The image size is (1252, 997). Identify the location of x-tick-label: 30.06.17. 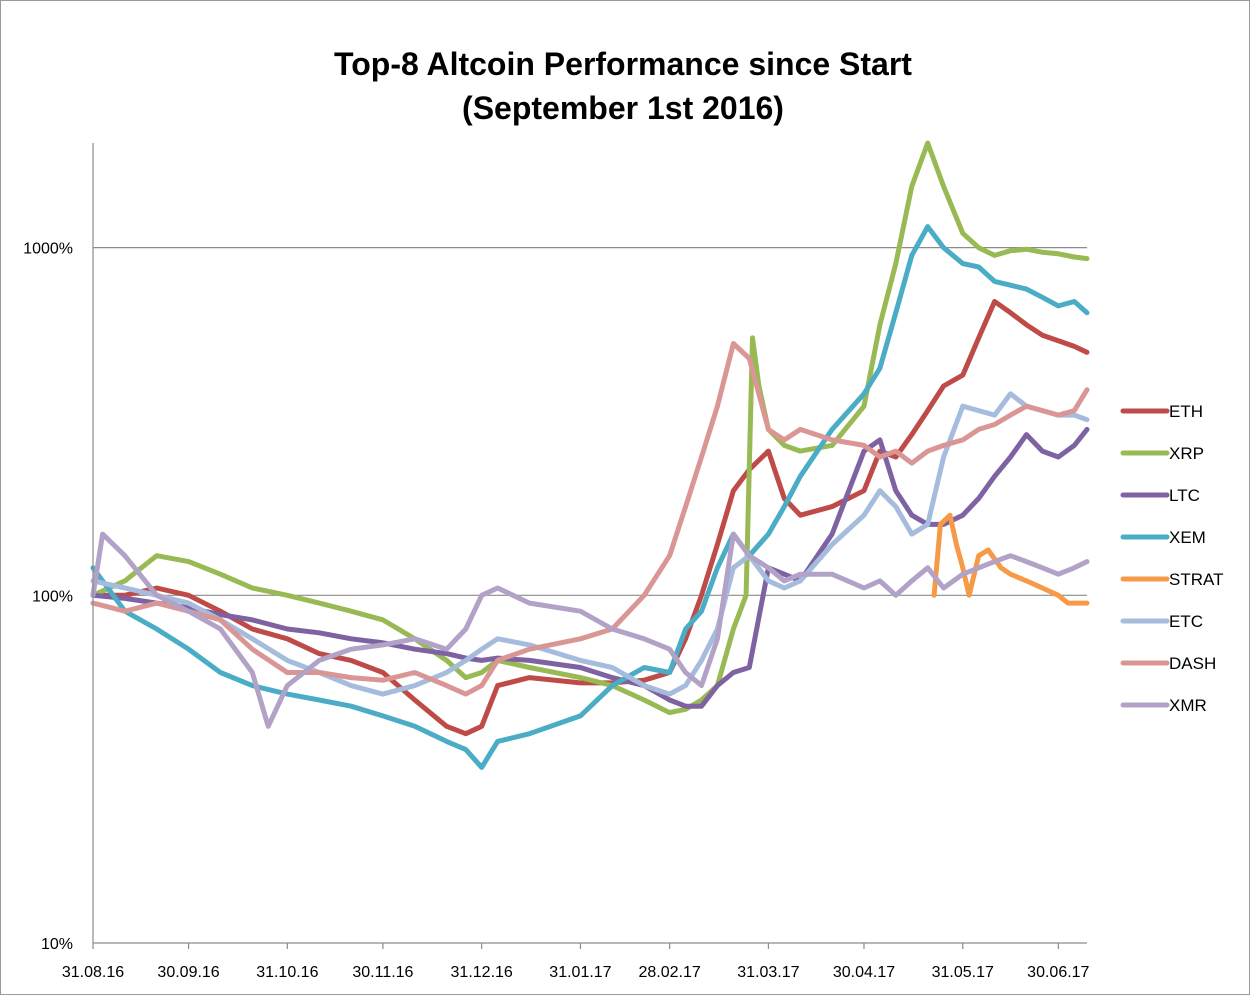
(1058, 972).